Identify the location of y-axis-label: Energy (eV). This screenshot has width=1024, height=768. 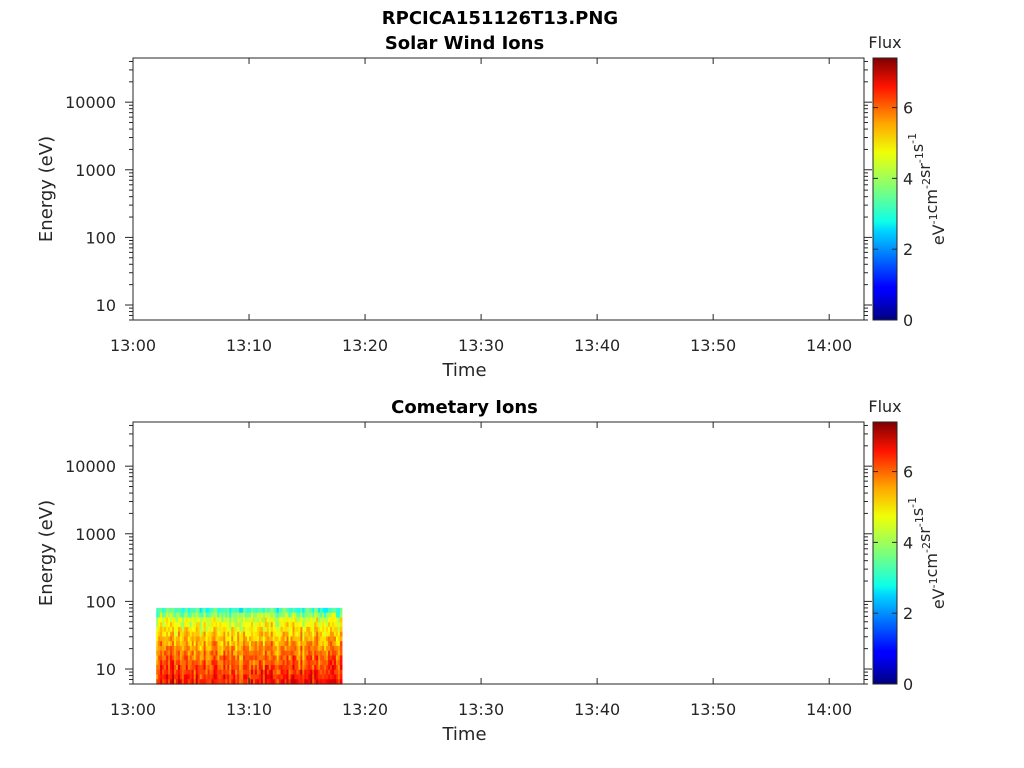
(46, 553).